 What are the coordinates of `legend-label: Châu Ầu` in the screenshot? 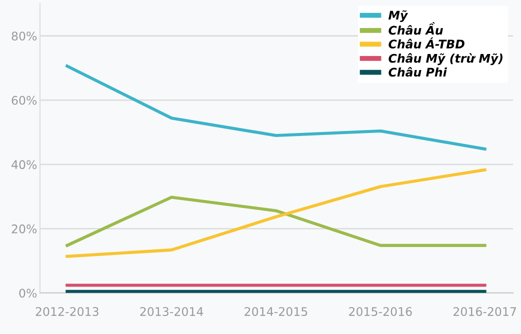 It's located at (415, 28).